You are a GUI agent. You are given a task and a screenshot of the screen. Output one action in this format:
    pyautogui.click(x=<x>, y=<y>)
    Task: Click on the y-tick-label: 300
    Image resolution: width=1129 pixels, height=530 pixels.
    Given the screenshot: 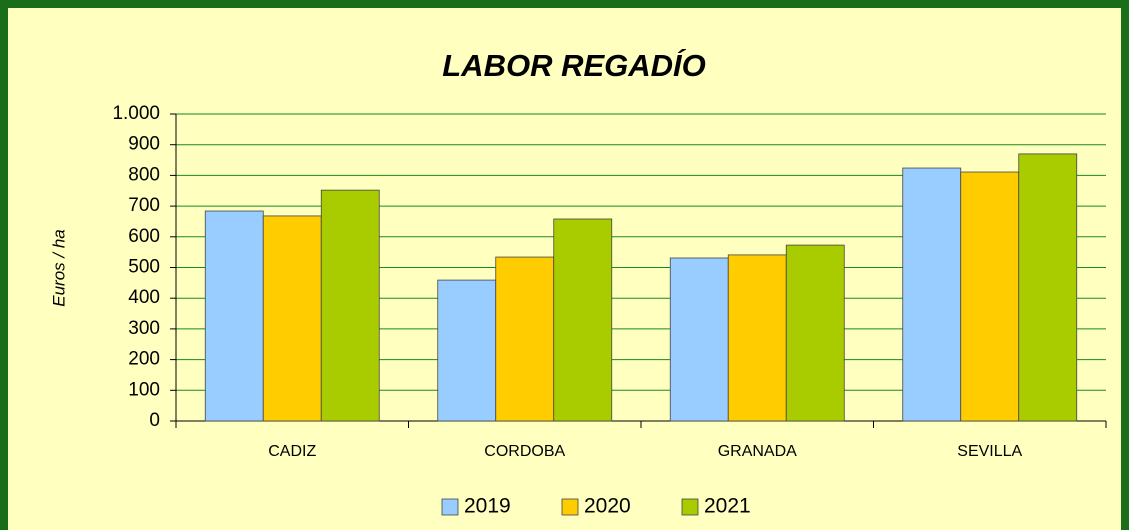 What is the action you would take?
    pyautogui.click(x=144, y=328)
    